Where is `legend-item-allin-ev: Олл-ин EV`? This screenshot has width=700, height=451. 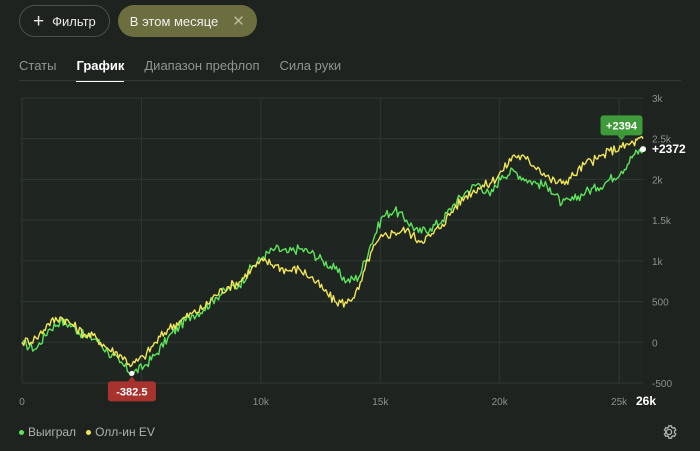
legend-item-allin-ev: Олл-ин EV is located at coordinates (120, 432).